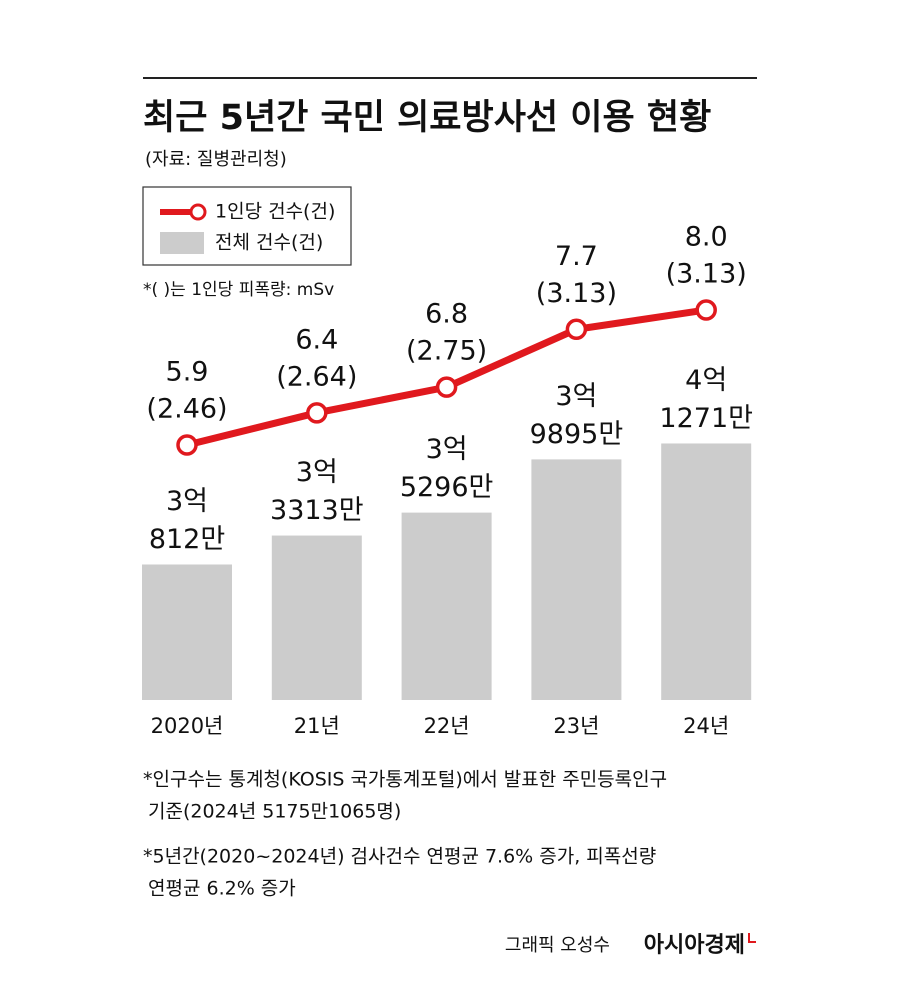  I want to click on footnote: *5년간(2020~2024년) 검사건수 연평균 7.6% 증가, 피폭선량, so click(399, 857).